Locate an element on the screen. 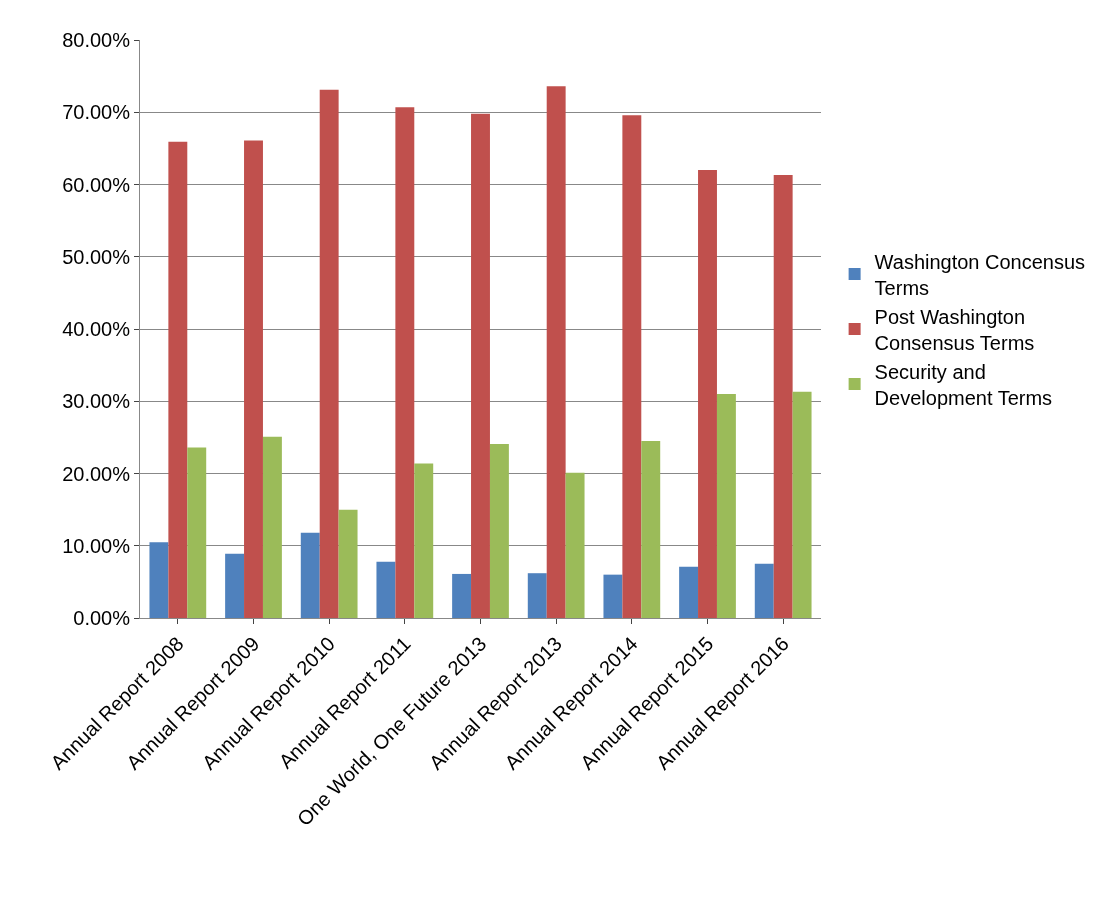  legend-label: Security and Development Terms is located at coordinates (963, 384).